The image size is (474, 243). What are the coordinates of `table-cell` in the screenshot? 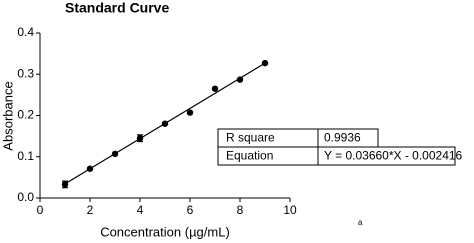 It's located at (386, 156).